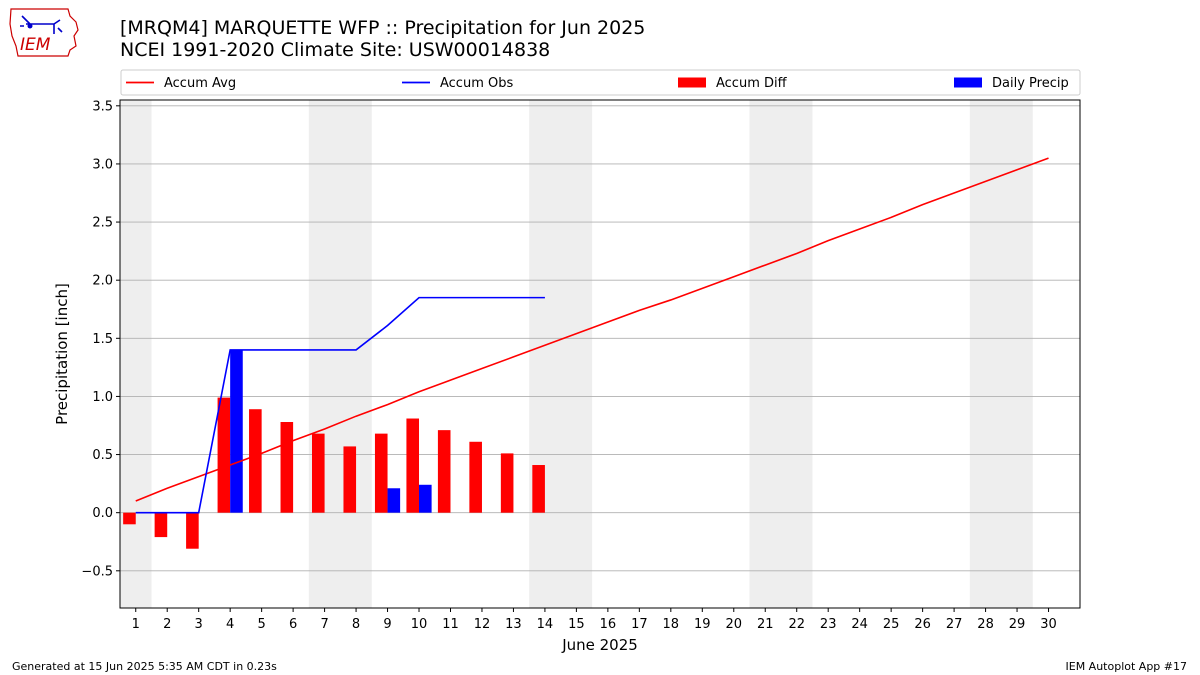  What do you see at coordinates (199, 624) in the screenshot?
I see `x-tick-label: 3` at bounding box center [199, 624].